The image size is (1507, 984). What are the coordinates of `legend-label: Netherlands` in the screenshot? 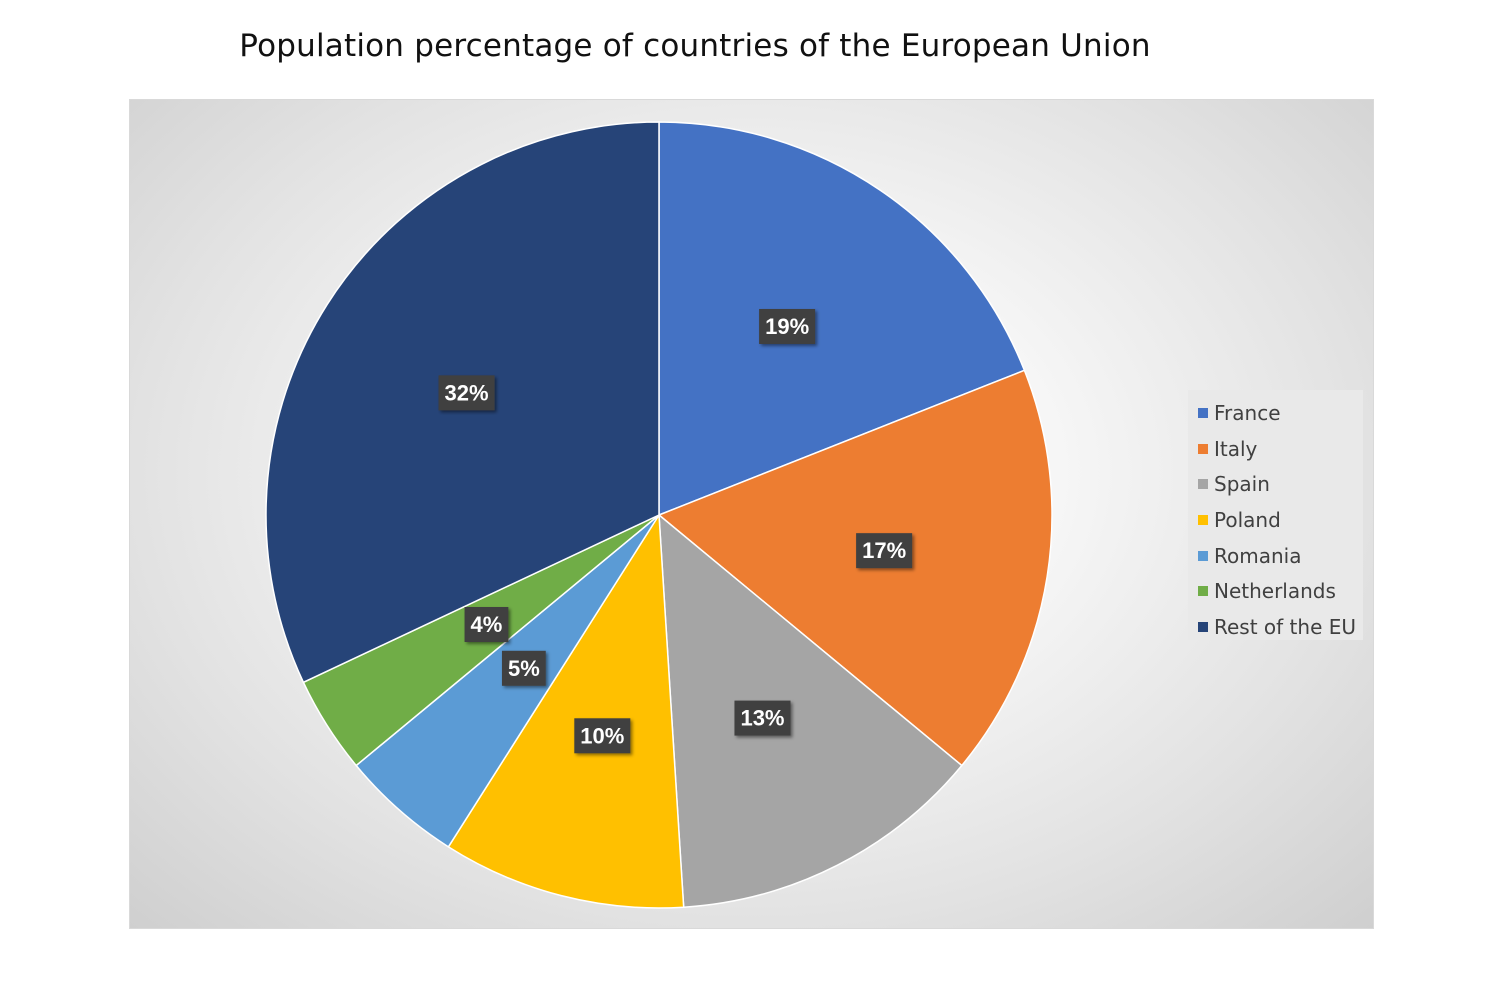 It's located at (1275, 591).